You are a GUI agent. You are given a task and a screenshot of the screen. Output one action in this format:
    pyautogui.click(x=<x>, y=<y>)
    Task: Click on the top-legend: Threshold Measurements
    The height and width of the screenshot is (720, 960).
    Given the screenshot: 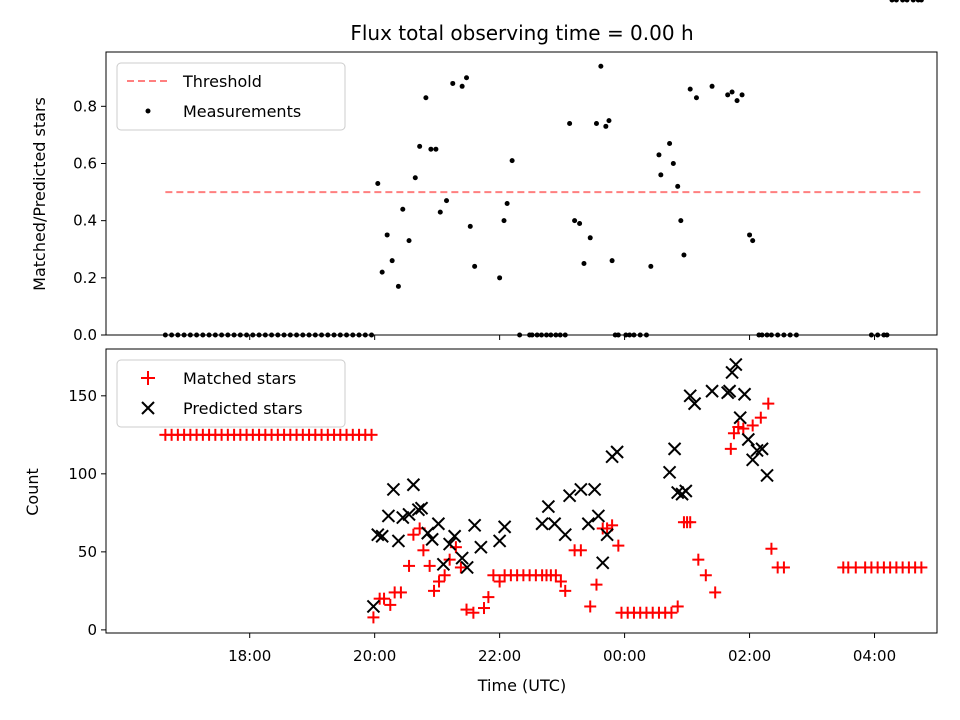 What is the action you would take?
    pyautogui.click(x=231, y=96)
    